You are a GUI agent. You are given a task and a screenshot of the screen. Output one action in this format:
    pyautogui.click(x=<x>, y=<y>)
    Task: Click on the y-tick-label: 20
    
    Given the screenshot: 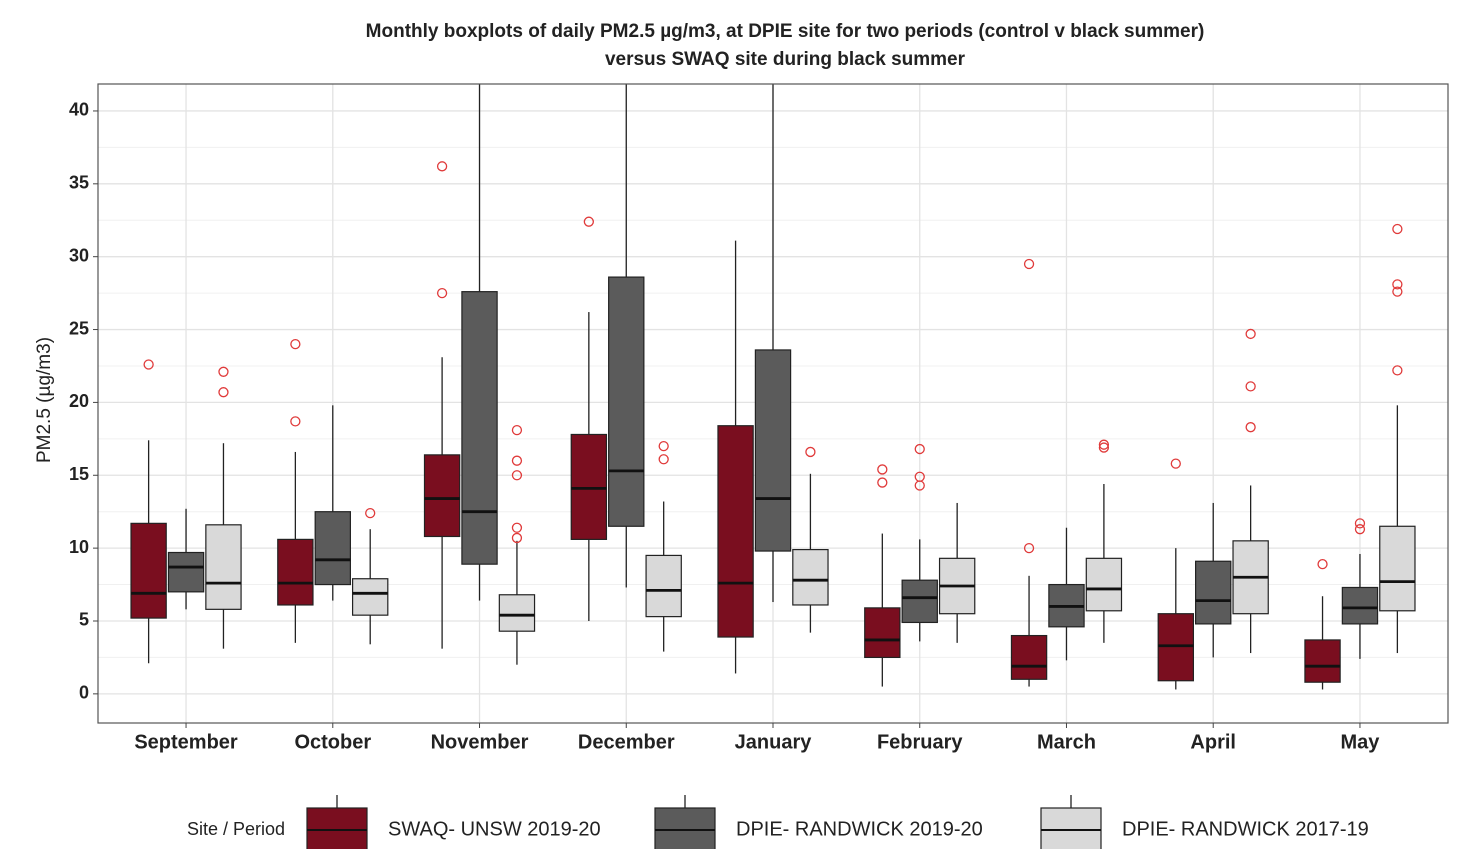 What is the action you would take?
    pyautogui.click(x=79, y=401)
    